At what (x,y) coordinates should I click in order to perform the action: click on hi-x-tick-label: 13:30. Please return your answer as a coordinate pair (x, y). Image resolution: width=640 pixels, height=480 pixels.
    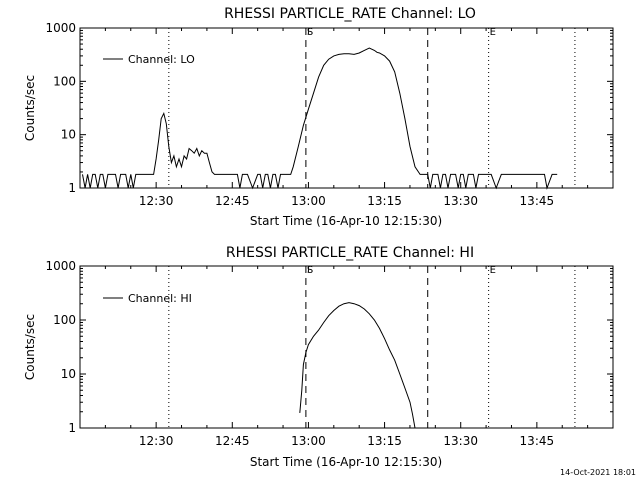
    Looking at the image, I should click on (460, 441).